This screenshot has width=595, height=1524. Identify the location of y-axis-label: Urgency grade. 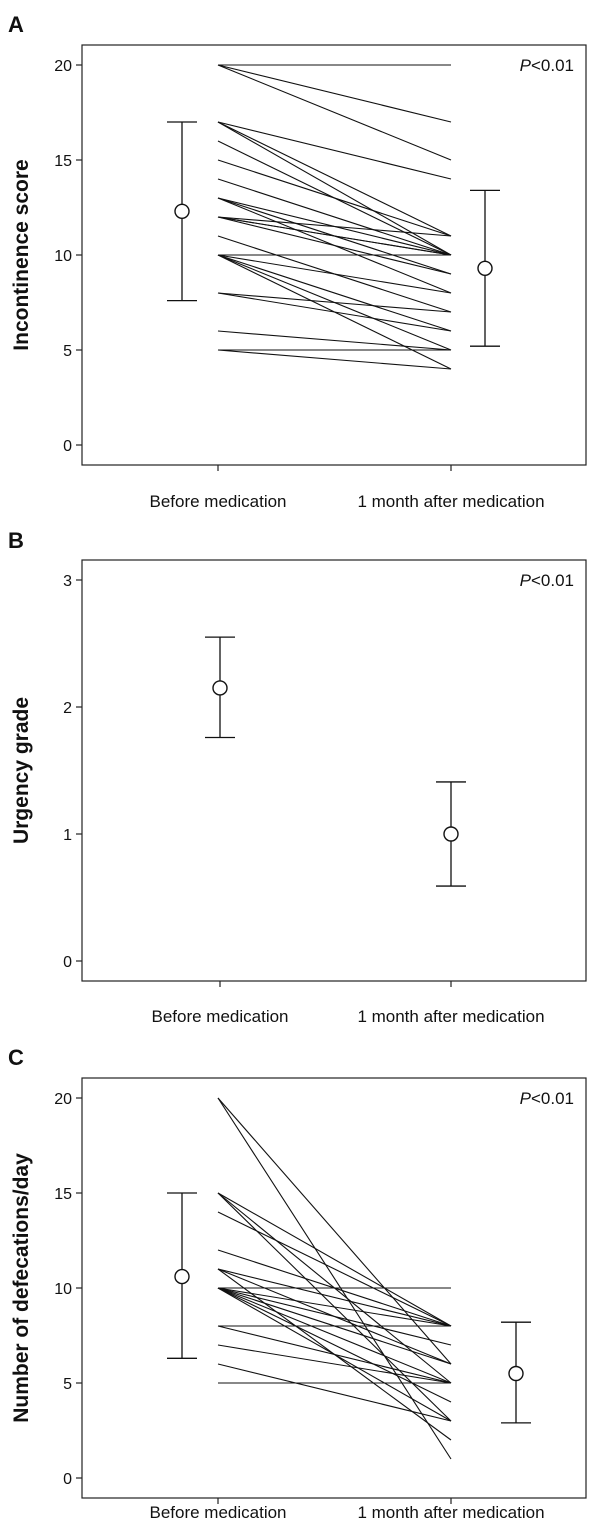
(21, 770).